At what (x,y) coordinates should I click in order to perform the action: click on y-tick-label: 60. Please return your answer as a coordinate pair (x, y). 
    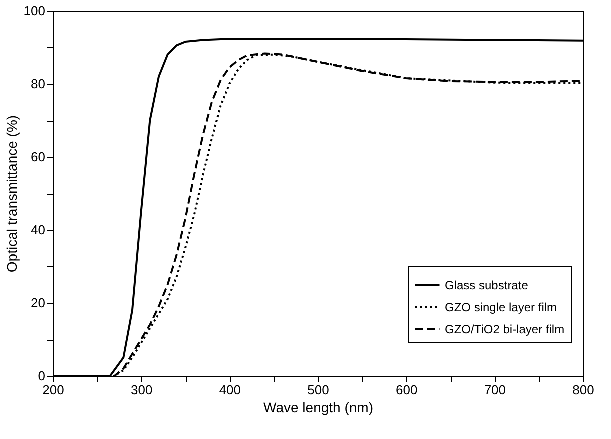
    Looking at the image, I should click on (38, 157).